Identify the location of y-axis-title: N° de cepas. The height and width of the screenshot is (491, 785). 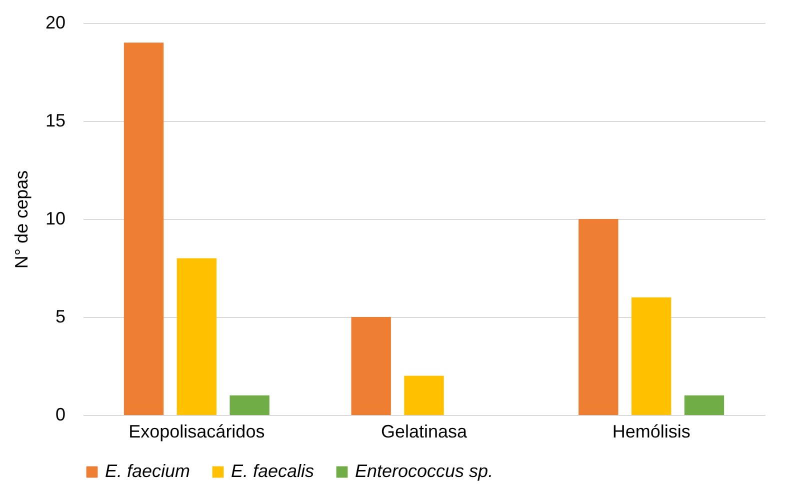
(21, 219).